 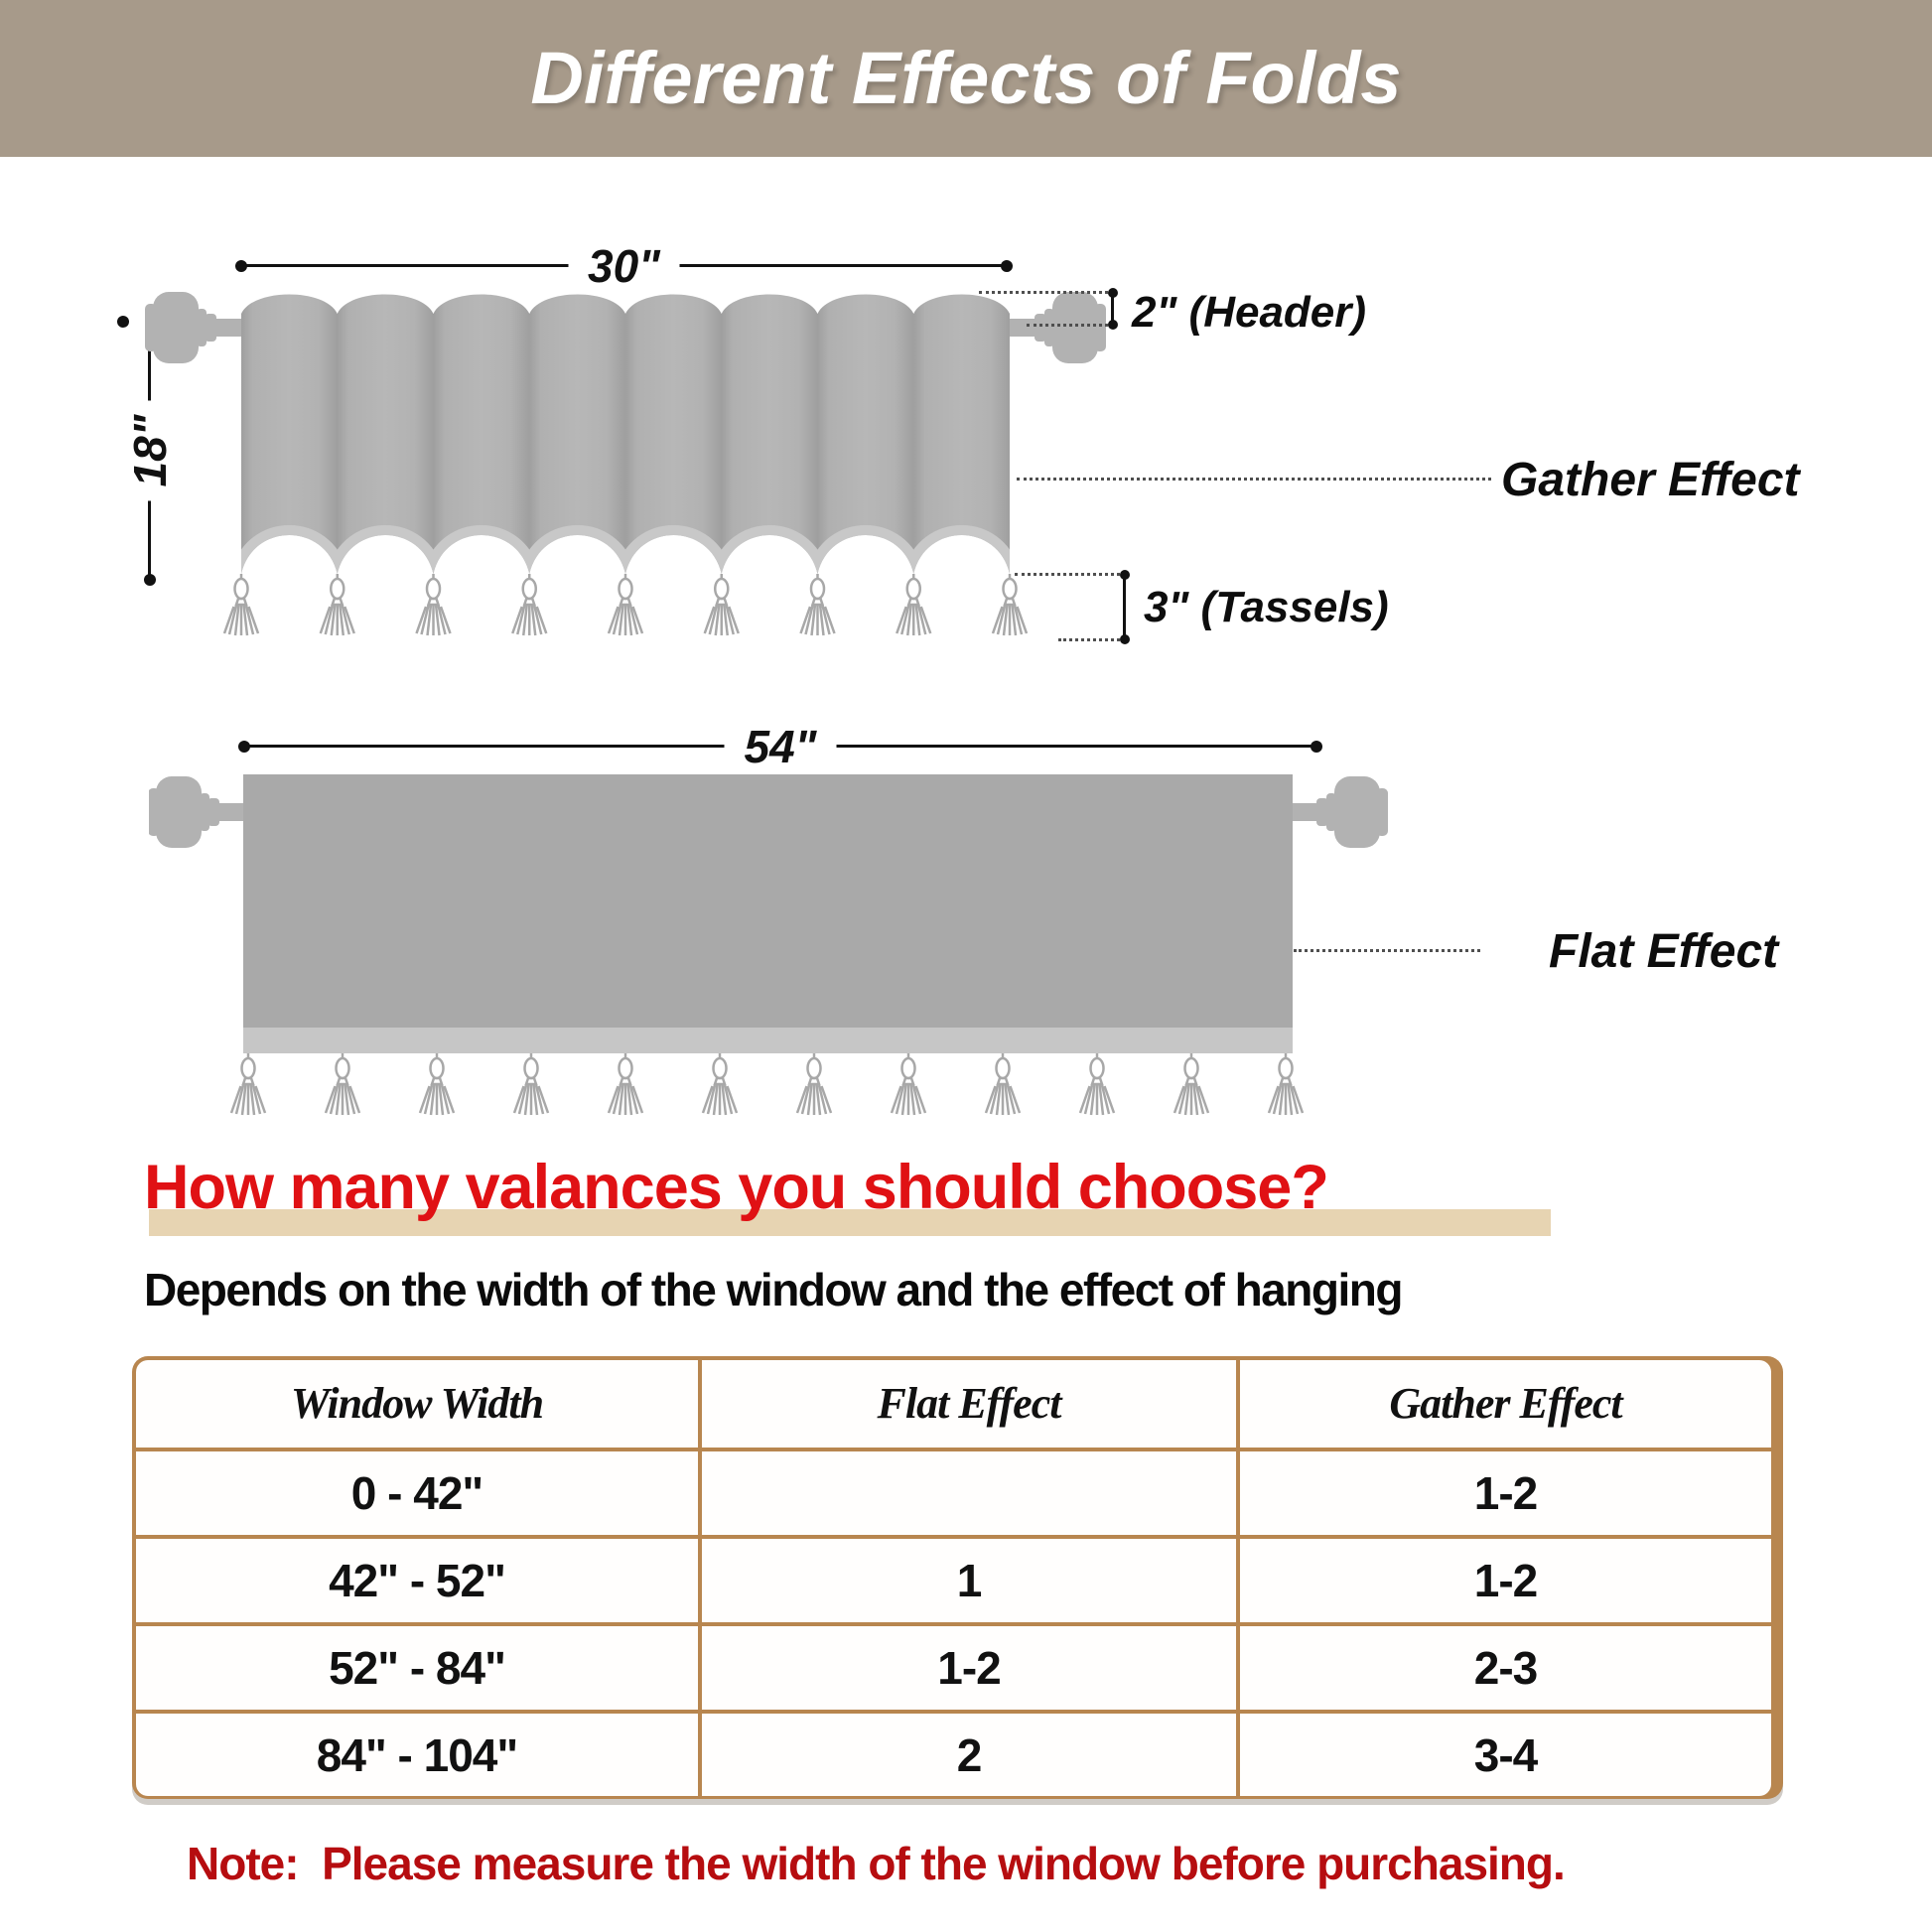 I want to click on table-cell: 2, so click(x=969, y=1755).